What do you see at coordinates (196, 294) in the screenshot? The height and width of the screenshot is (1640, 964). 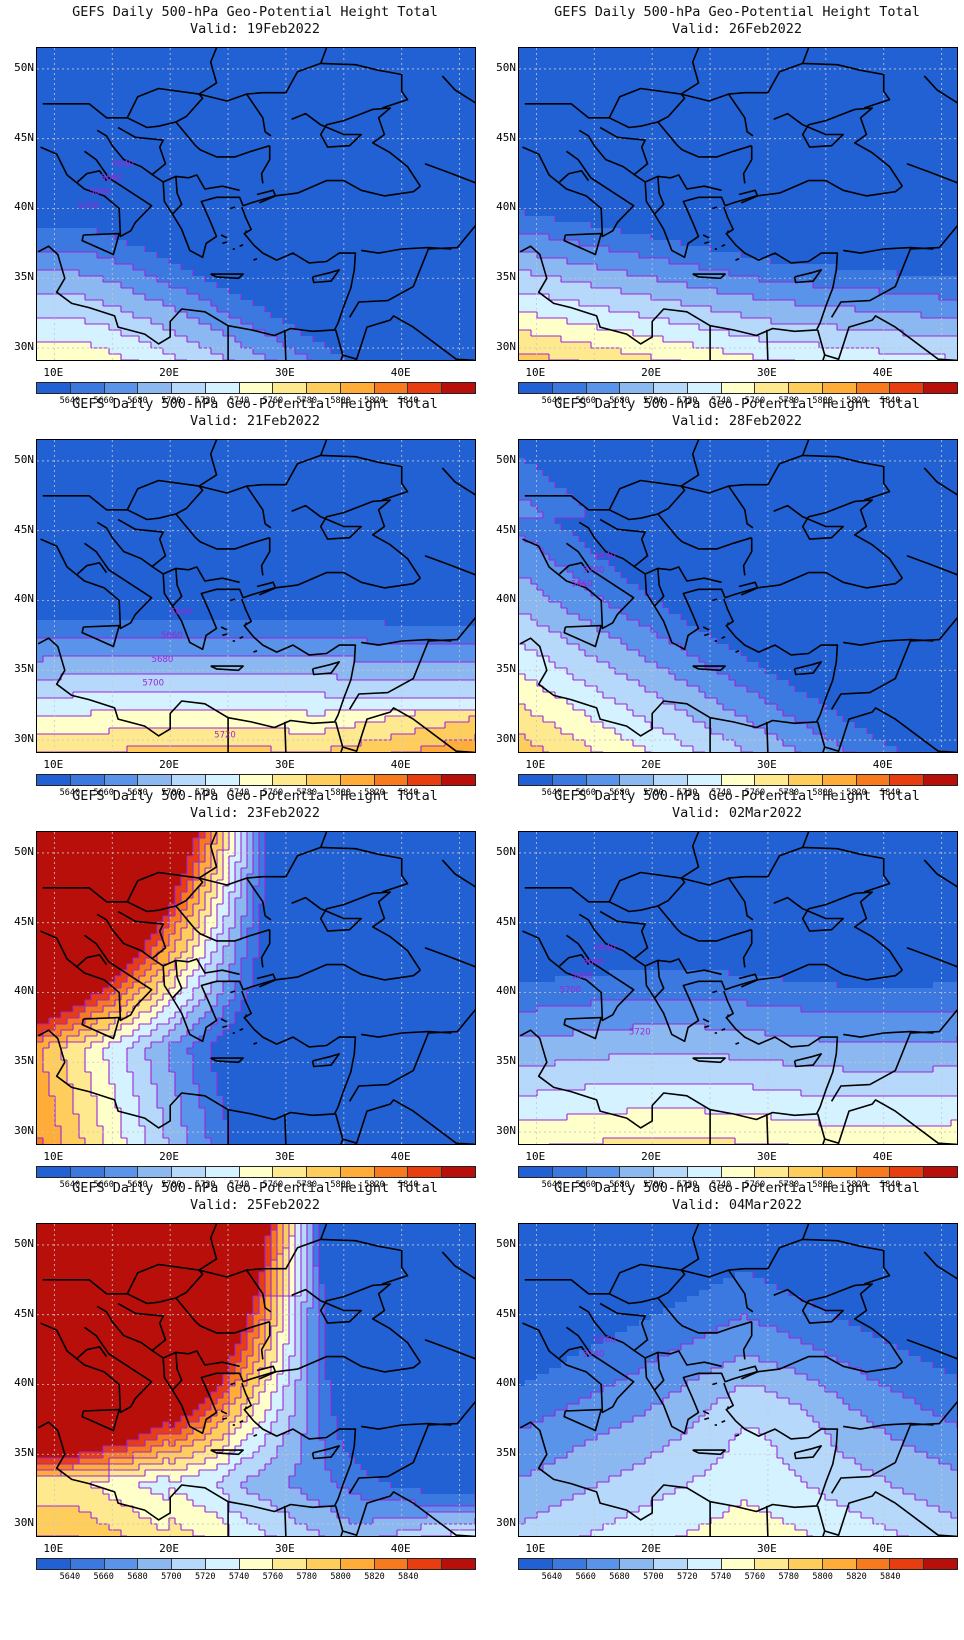 I see `contour-lines` at bounding box center [196, 294].